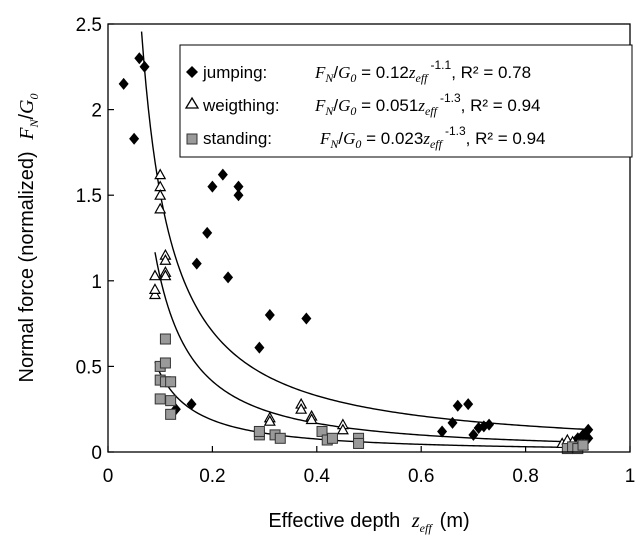 This screenshot has height=536, width=642. I want to click on y-tick-label: 1, so click(96, 282).